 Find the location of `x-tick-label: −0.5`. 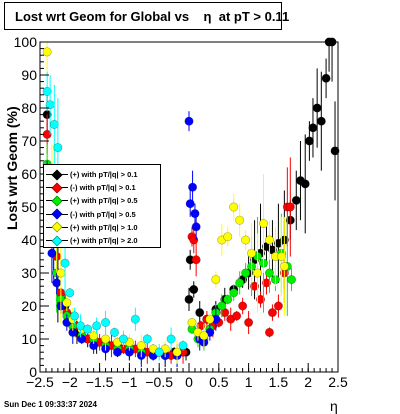

x-tick-label: −0.5 is located at coordinates (159, 382).